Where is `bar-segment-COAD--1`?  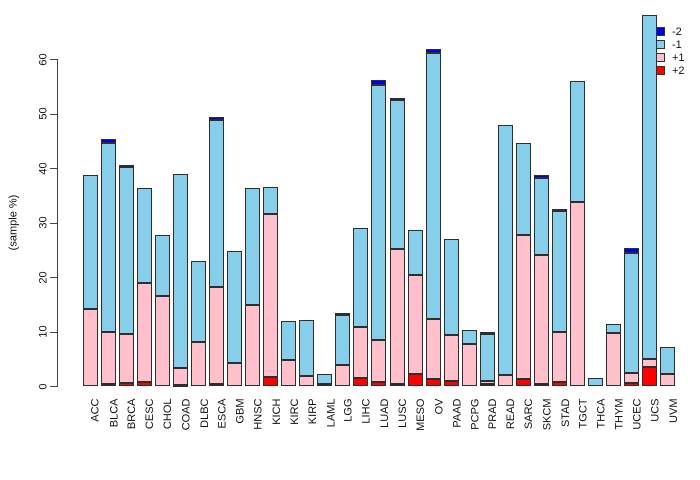
bar-segment-COAD--1 is located at coordinates (180, 271).